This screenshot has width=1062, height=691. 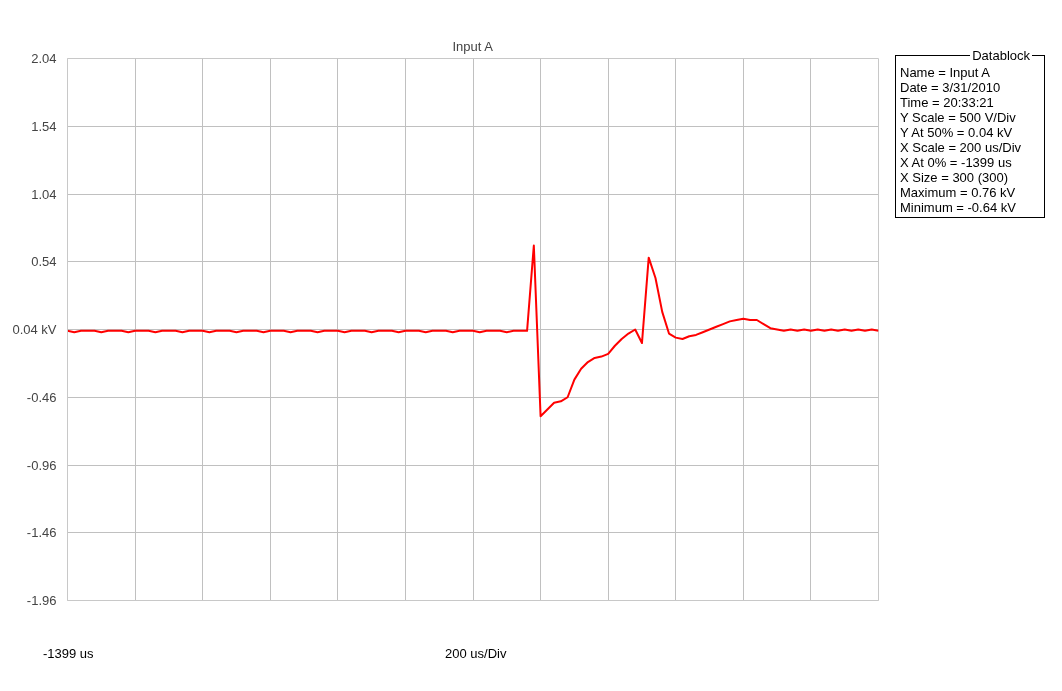 What do you see at coordinates (476, 654) in the screenshot?
I see `text: 200 us/Div` at bounding box center [476, 654].